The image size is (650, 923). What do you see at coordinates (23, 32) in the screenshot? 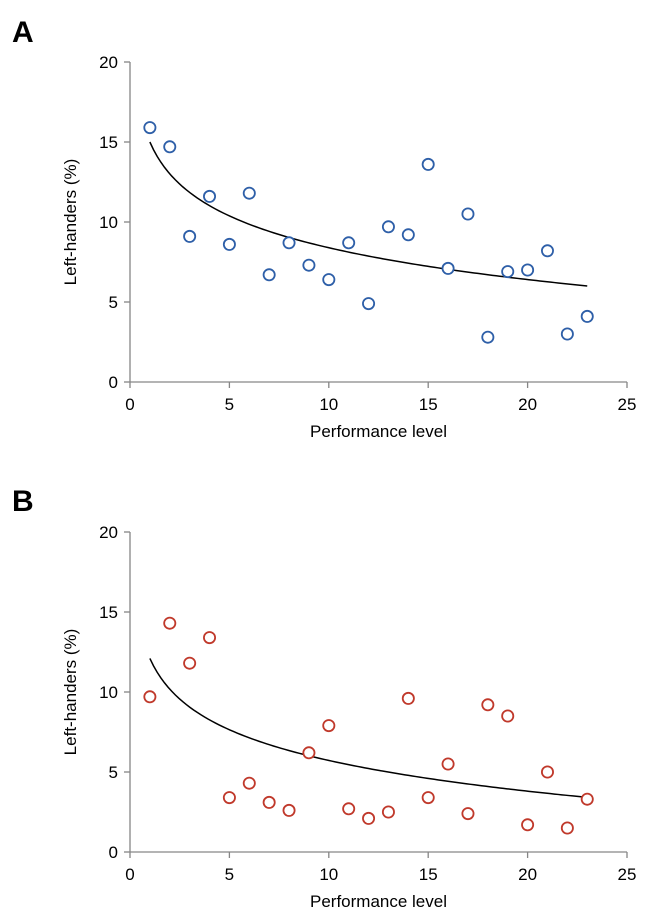
I see `panel-letter: A` at bounding box center [23, 32].